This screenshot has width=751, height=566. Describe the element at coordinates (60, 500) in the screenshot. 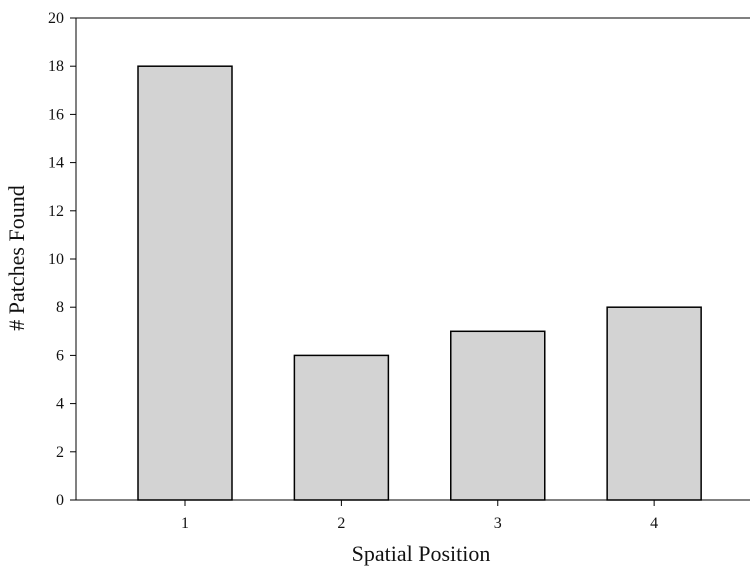

I see `y-tick-label-0: 0` at that location.